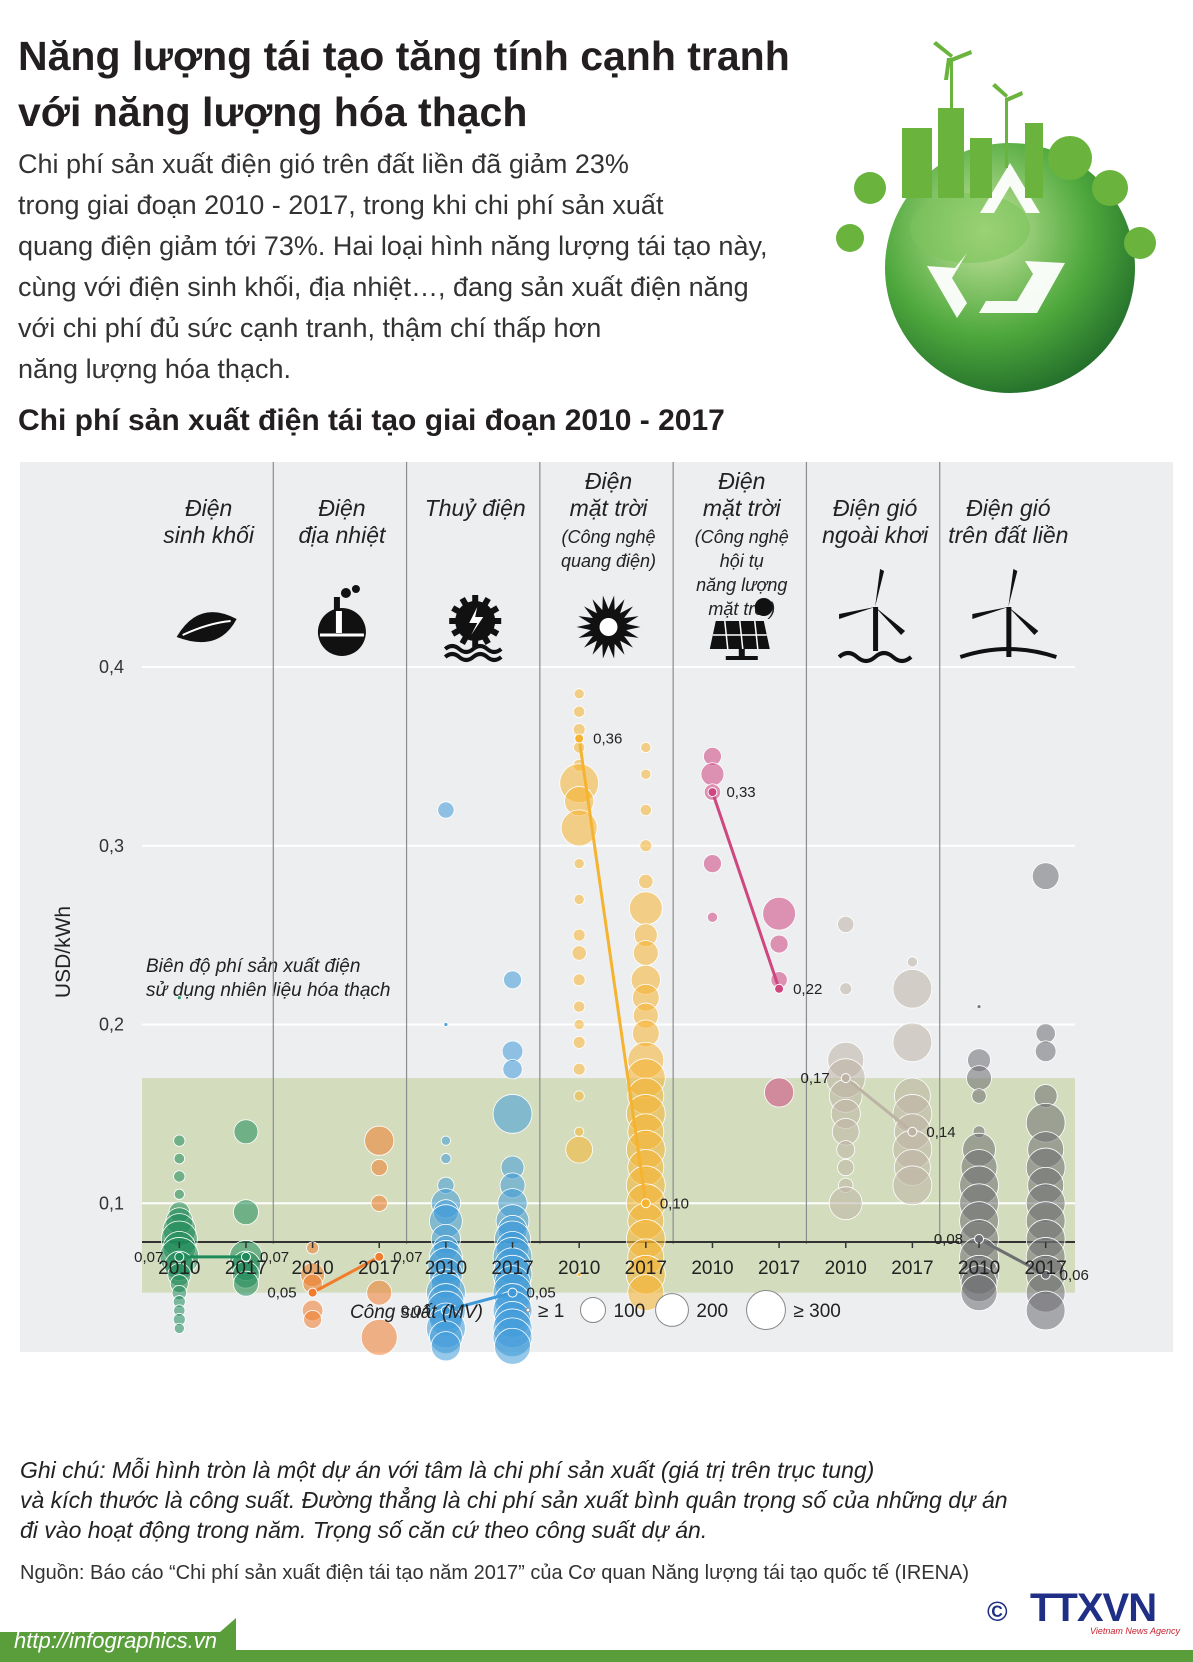 The height and width of the screenshot is (1662, 1193). Describe the element at coordinates (608, 537) in the screenshot. I see `category-label: (Công nghệ` at that location.